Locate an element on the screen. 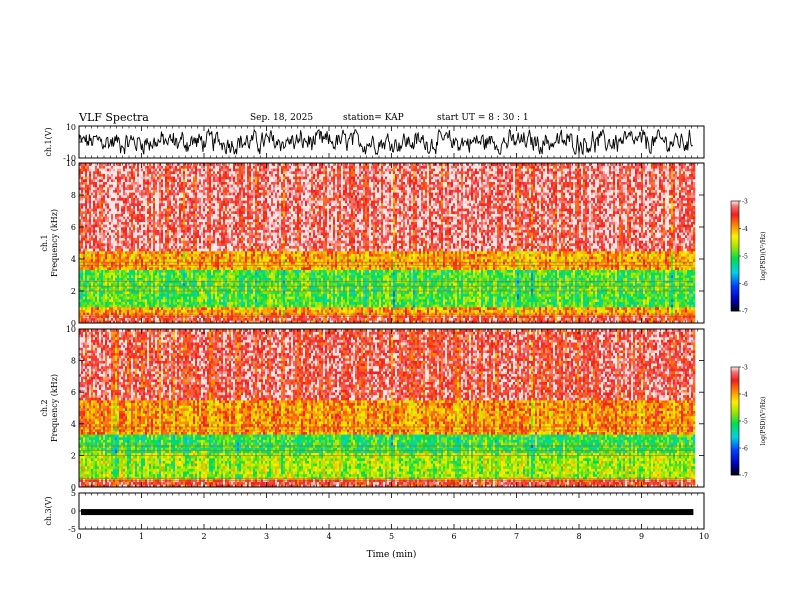 This screenshot has width=792, height=612. ch2-ytick-label: 10 is located at coordinates (71, 329).